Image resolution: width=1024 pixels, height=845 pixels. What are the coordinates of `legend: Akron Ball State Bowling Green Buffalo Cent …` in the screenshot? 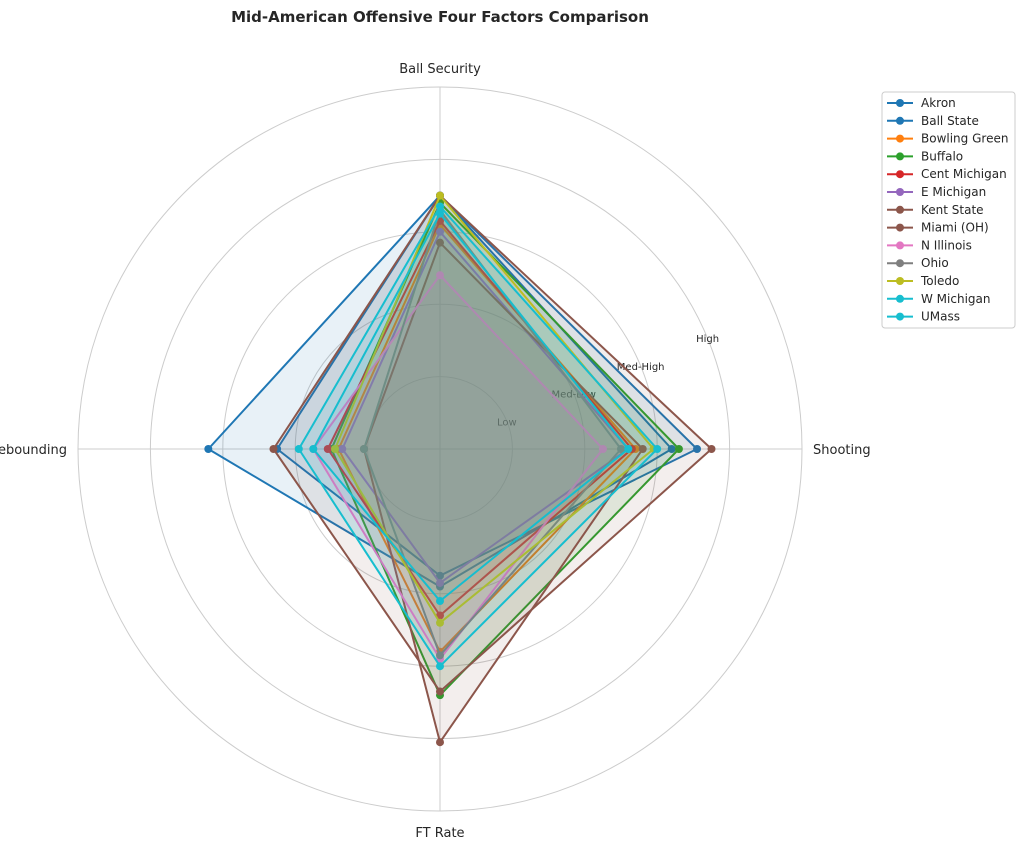 It's located at (948, 210).